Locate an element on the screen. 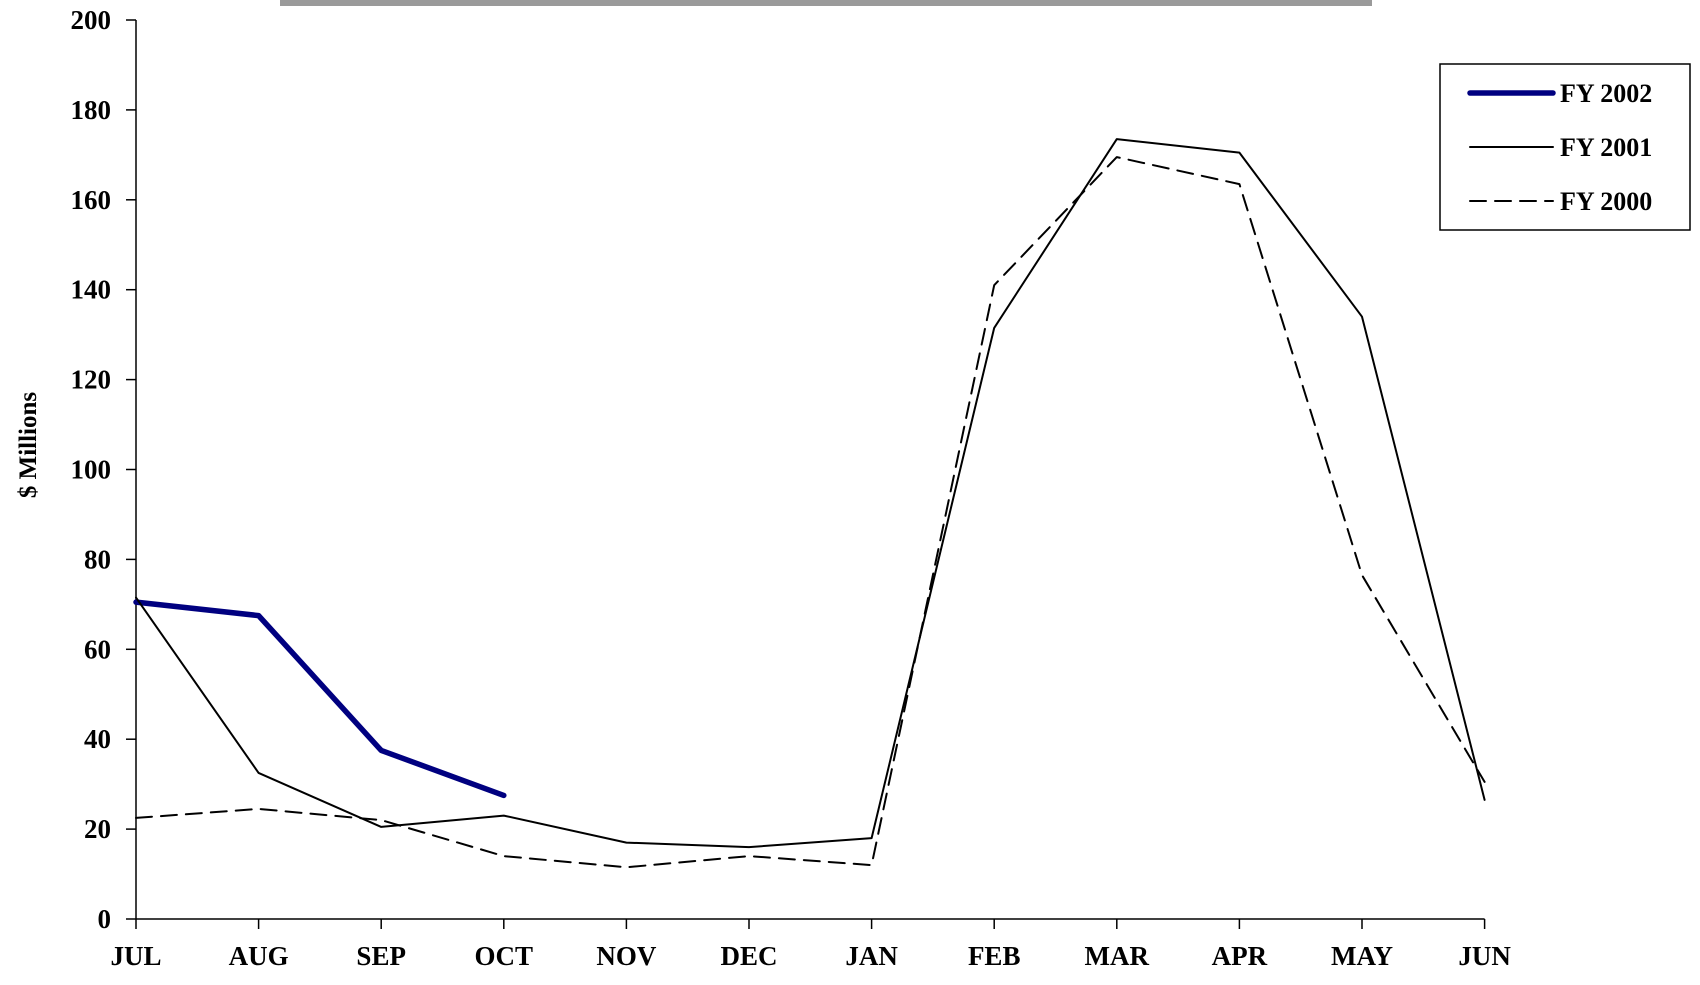  x-tick-label: NOV is located at coordinates (626, 956).